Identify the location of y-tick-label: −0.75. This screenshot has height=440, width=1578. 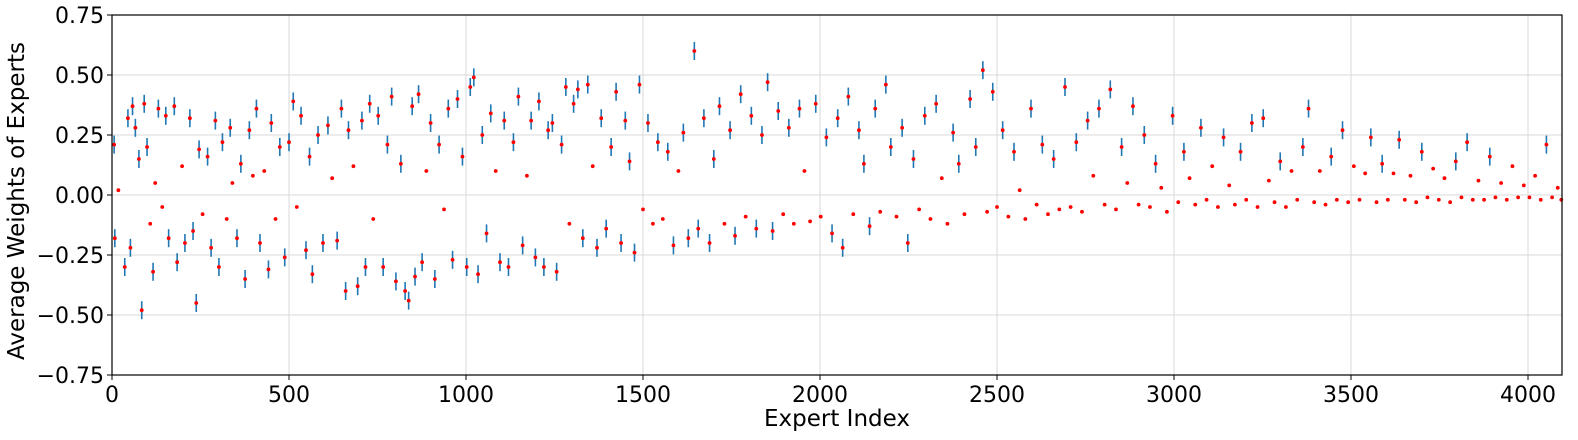
(70, 376).